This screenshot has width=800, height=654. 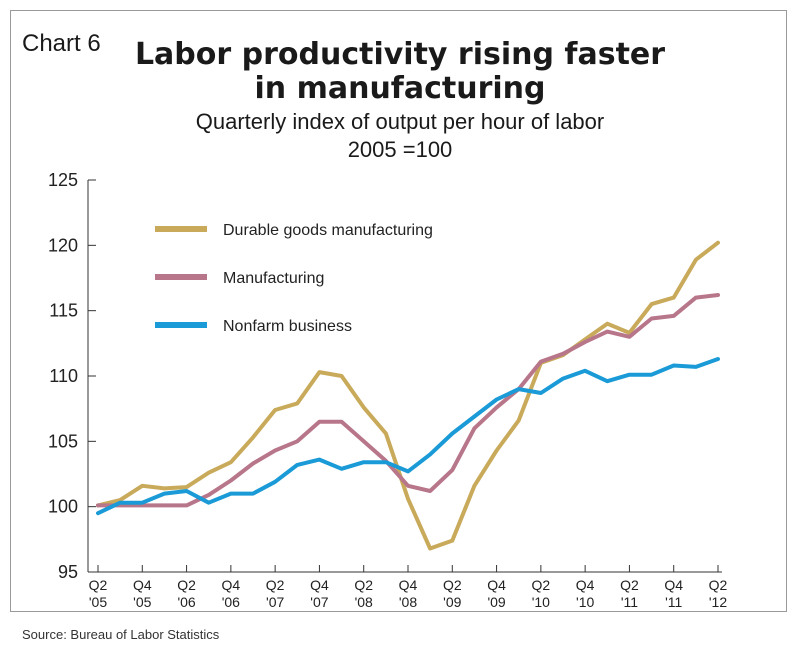 I want to click on x-tick-label-year: '12, so click(x=718, y=602).